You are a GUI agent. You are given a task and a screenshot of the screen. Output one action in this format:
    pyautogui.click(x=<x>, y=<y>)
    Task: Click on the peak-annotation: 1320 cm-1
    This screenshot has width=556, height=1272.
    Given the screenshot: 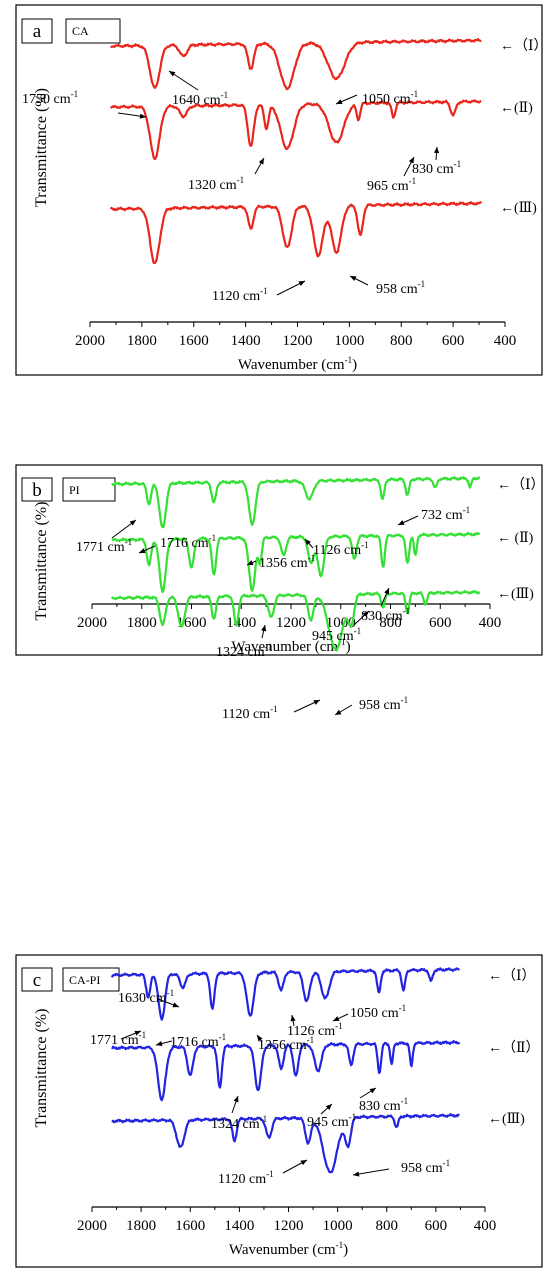 What is the action you would take?
    pyautogui.click(x=216, y=184)
    